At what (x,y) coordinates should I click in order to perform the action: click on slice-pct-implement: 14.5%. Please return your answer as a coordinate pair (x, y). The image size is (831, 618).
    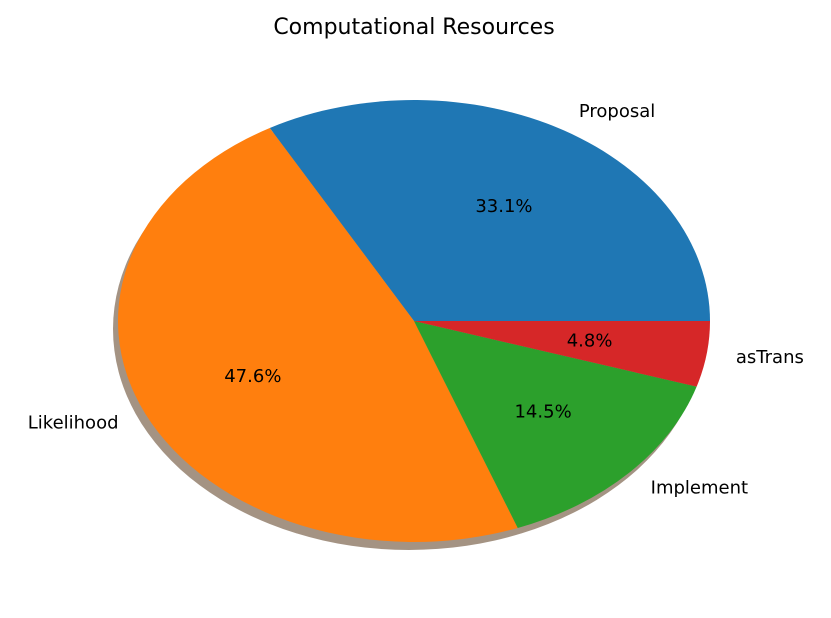
    Looking at the image, I should click on (542, 412).